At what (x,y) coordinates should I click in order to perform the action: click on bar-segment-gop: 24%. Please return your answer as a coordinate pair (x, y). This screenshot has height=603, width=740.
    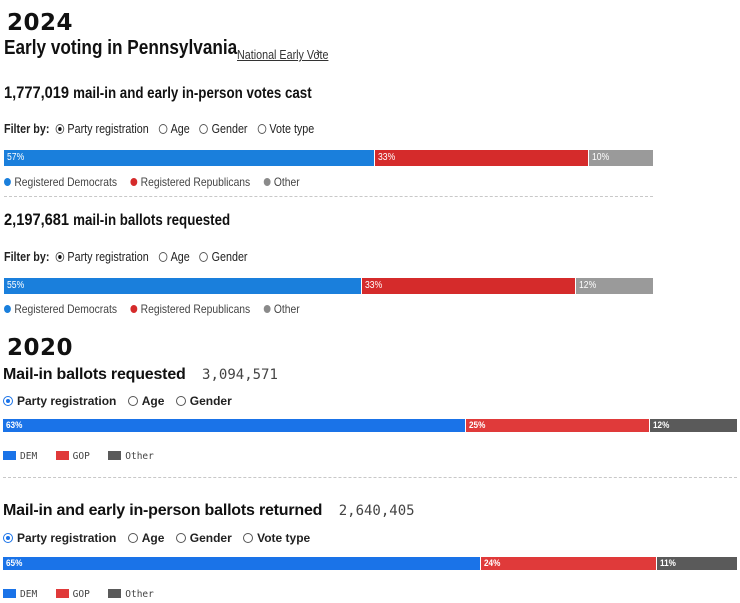
    Looking at the image, I should click on (568, 563).